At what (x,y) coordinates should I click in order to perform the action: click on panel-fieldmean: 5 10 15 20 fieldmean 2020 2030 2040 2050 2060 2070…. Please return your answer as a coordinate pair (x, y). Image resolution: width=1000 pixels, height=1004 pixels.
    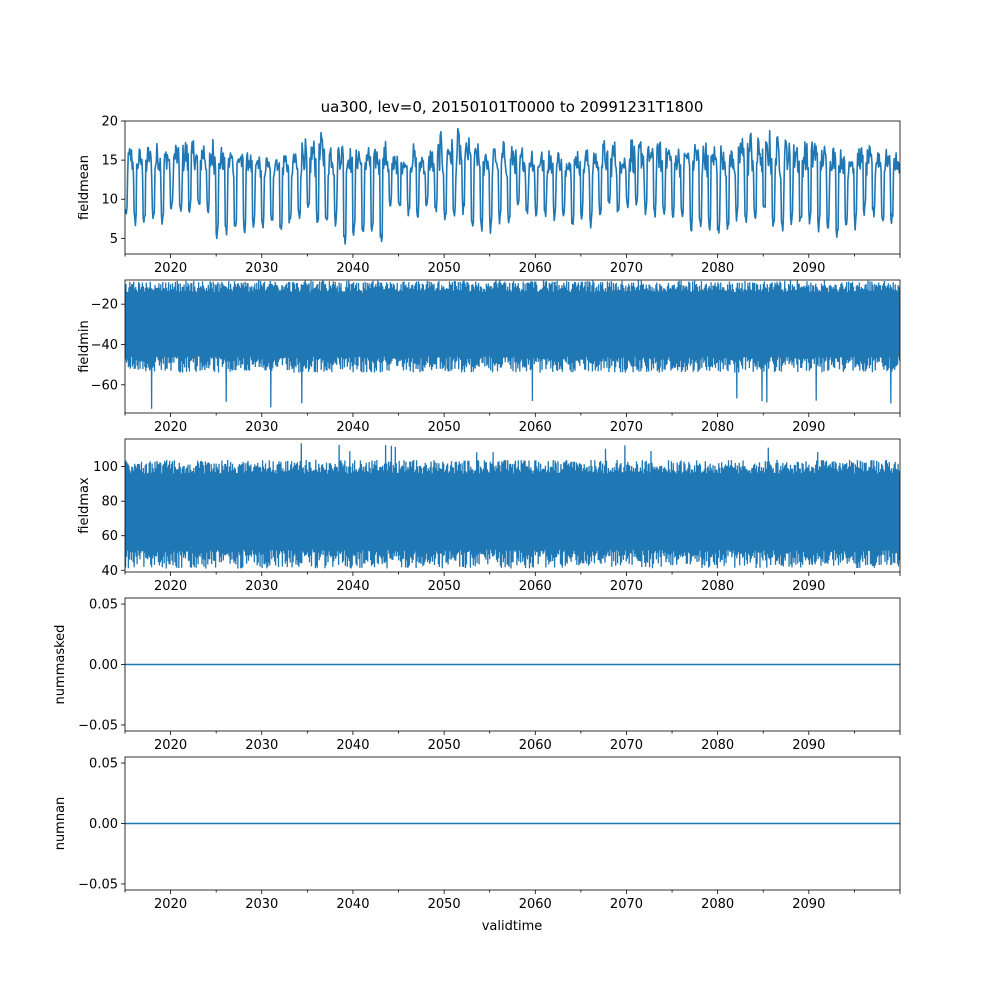
    Looking at the image, I should click on (489, 195).